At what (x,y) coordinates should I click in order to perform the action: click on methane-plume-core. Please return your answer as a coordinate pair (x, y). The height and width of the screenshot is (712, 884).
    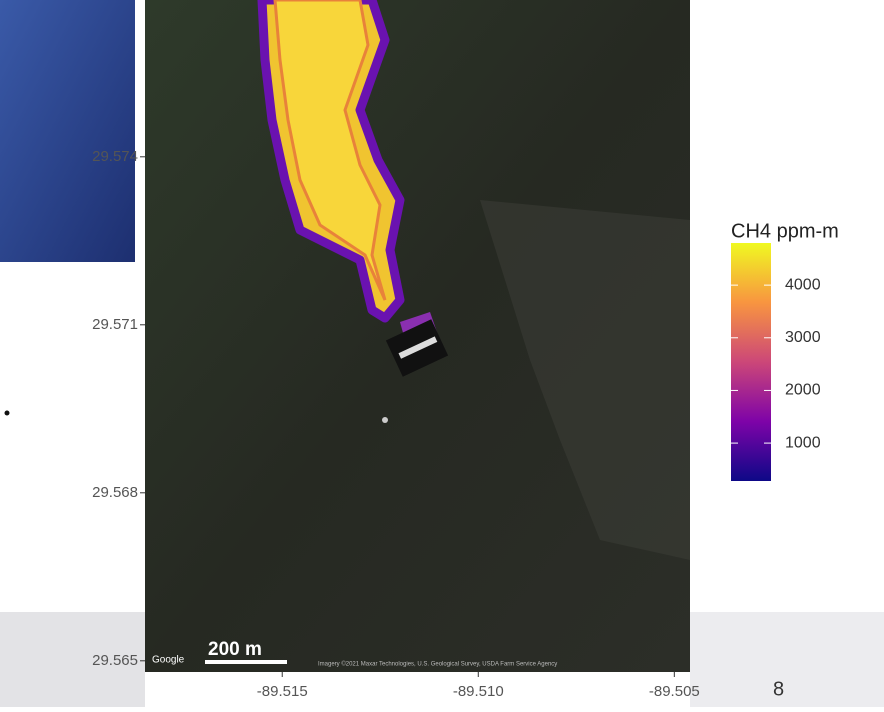
    Looking at the image, I should click on (330, 150).